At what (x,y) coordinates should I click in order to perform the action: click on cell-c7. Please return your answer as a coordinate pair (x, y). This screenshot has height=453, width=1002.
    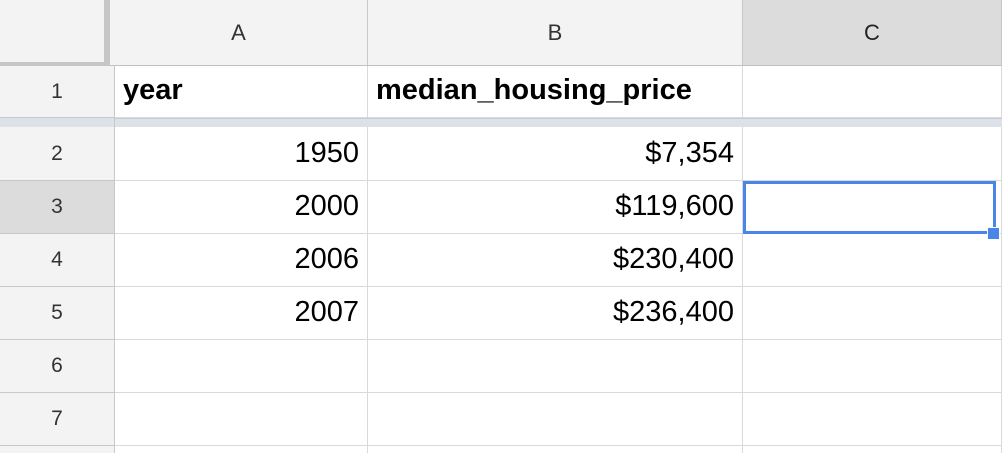
    Looking at the image, I should click on (872, 419).